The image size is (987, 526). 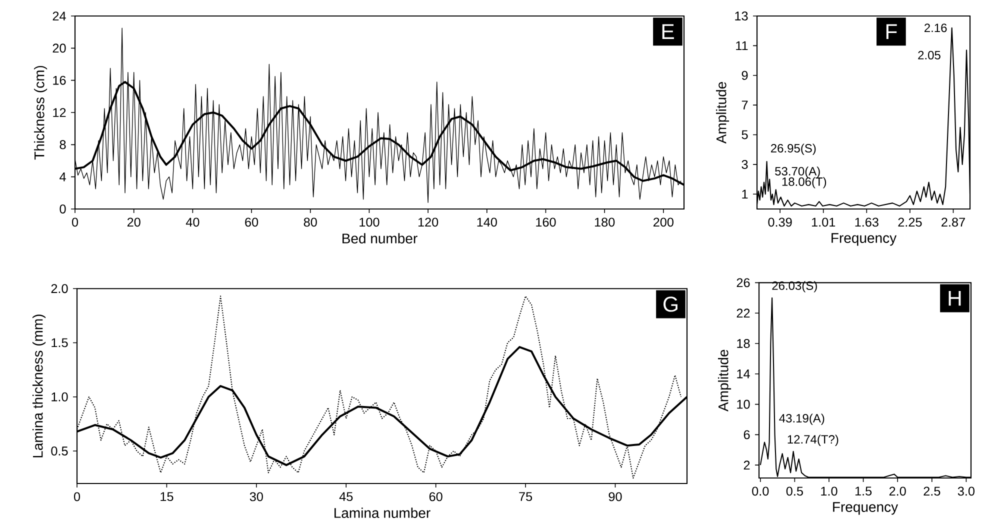 I want to click on annotation: F, so click(x=891, y=31).